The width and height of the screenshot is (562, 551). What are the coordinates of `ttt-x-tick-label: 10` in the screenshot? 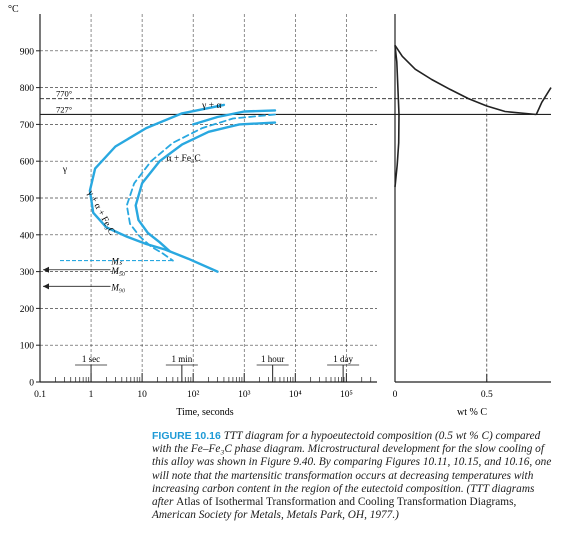 It's located at (142, 395).